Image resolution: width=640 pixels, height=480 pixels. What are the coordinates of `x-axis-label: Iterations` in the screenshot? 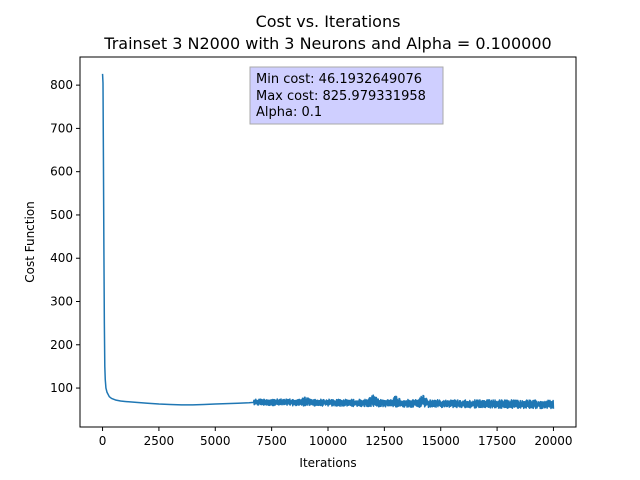 It's located at (327, 463).